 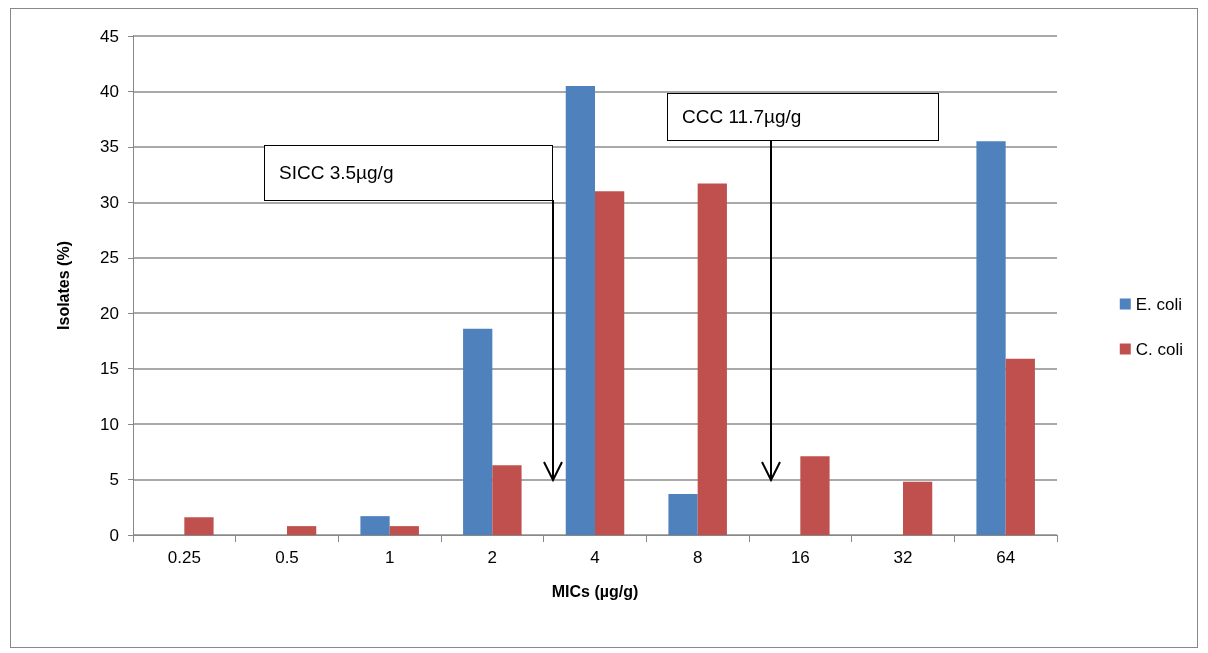 What do you see at coordinates (109, 313) in the screenshot?
I see `y-tick-label: 20` at bounding box center [109, 313].